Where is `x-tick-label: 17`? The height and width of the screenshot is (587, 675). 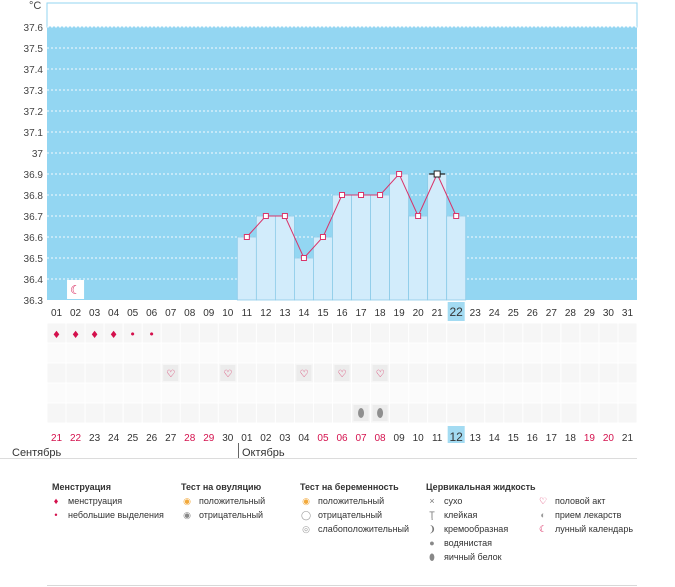
x-tick-label: 17 is located at coordinates (361, 313).